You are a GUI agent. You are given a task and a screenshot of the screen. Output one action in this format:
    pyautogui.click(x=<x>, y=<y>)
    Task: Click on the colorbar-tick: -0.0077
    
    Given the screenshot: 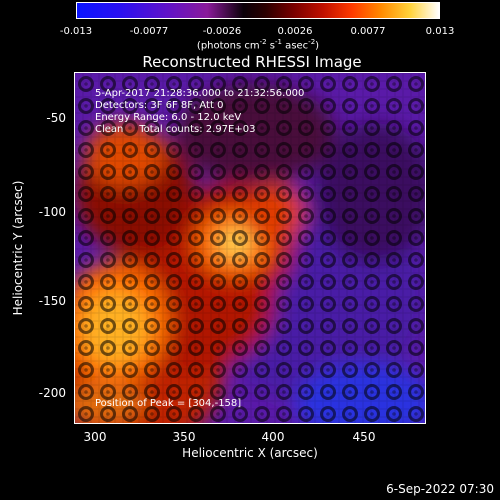 What is the action you would take?
    pyautogui.click(x=149, y=31)
    